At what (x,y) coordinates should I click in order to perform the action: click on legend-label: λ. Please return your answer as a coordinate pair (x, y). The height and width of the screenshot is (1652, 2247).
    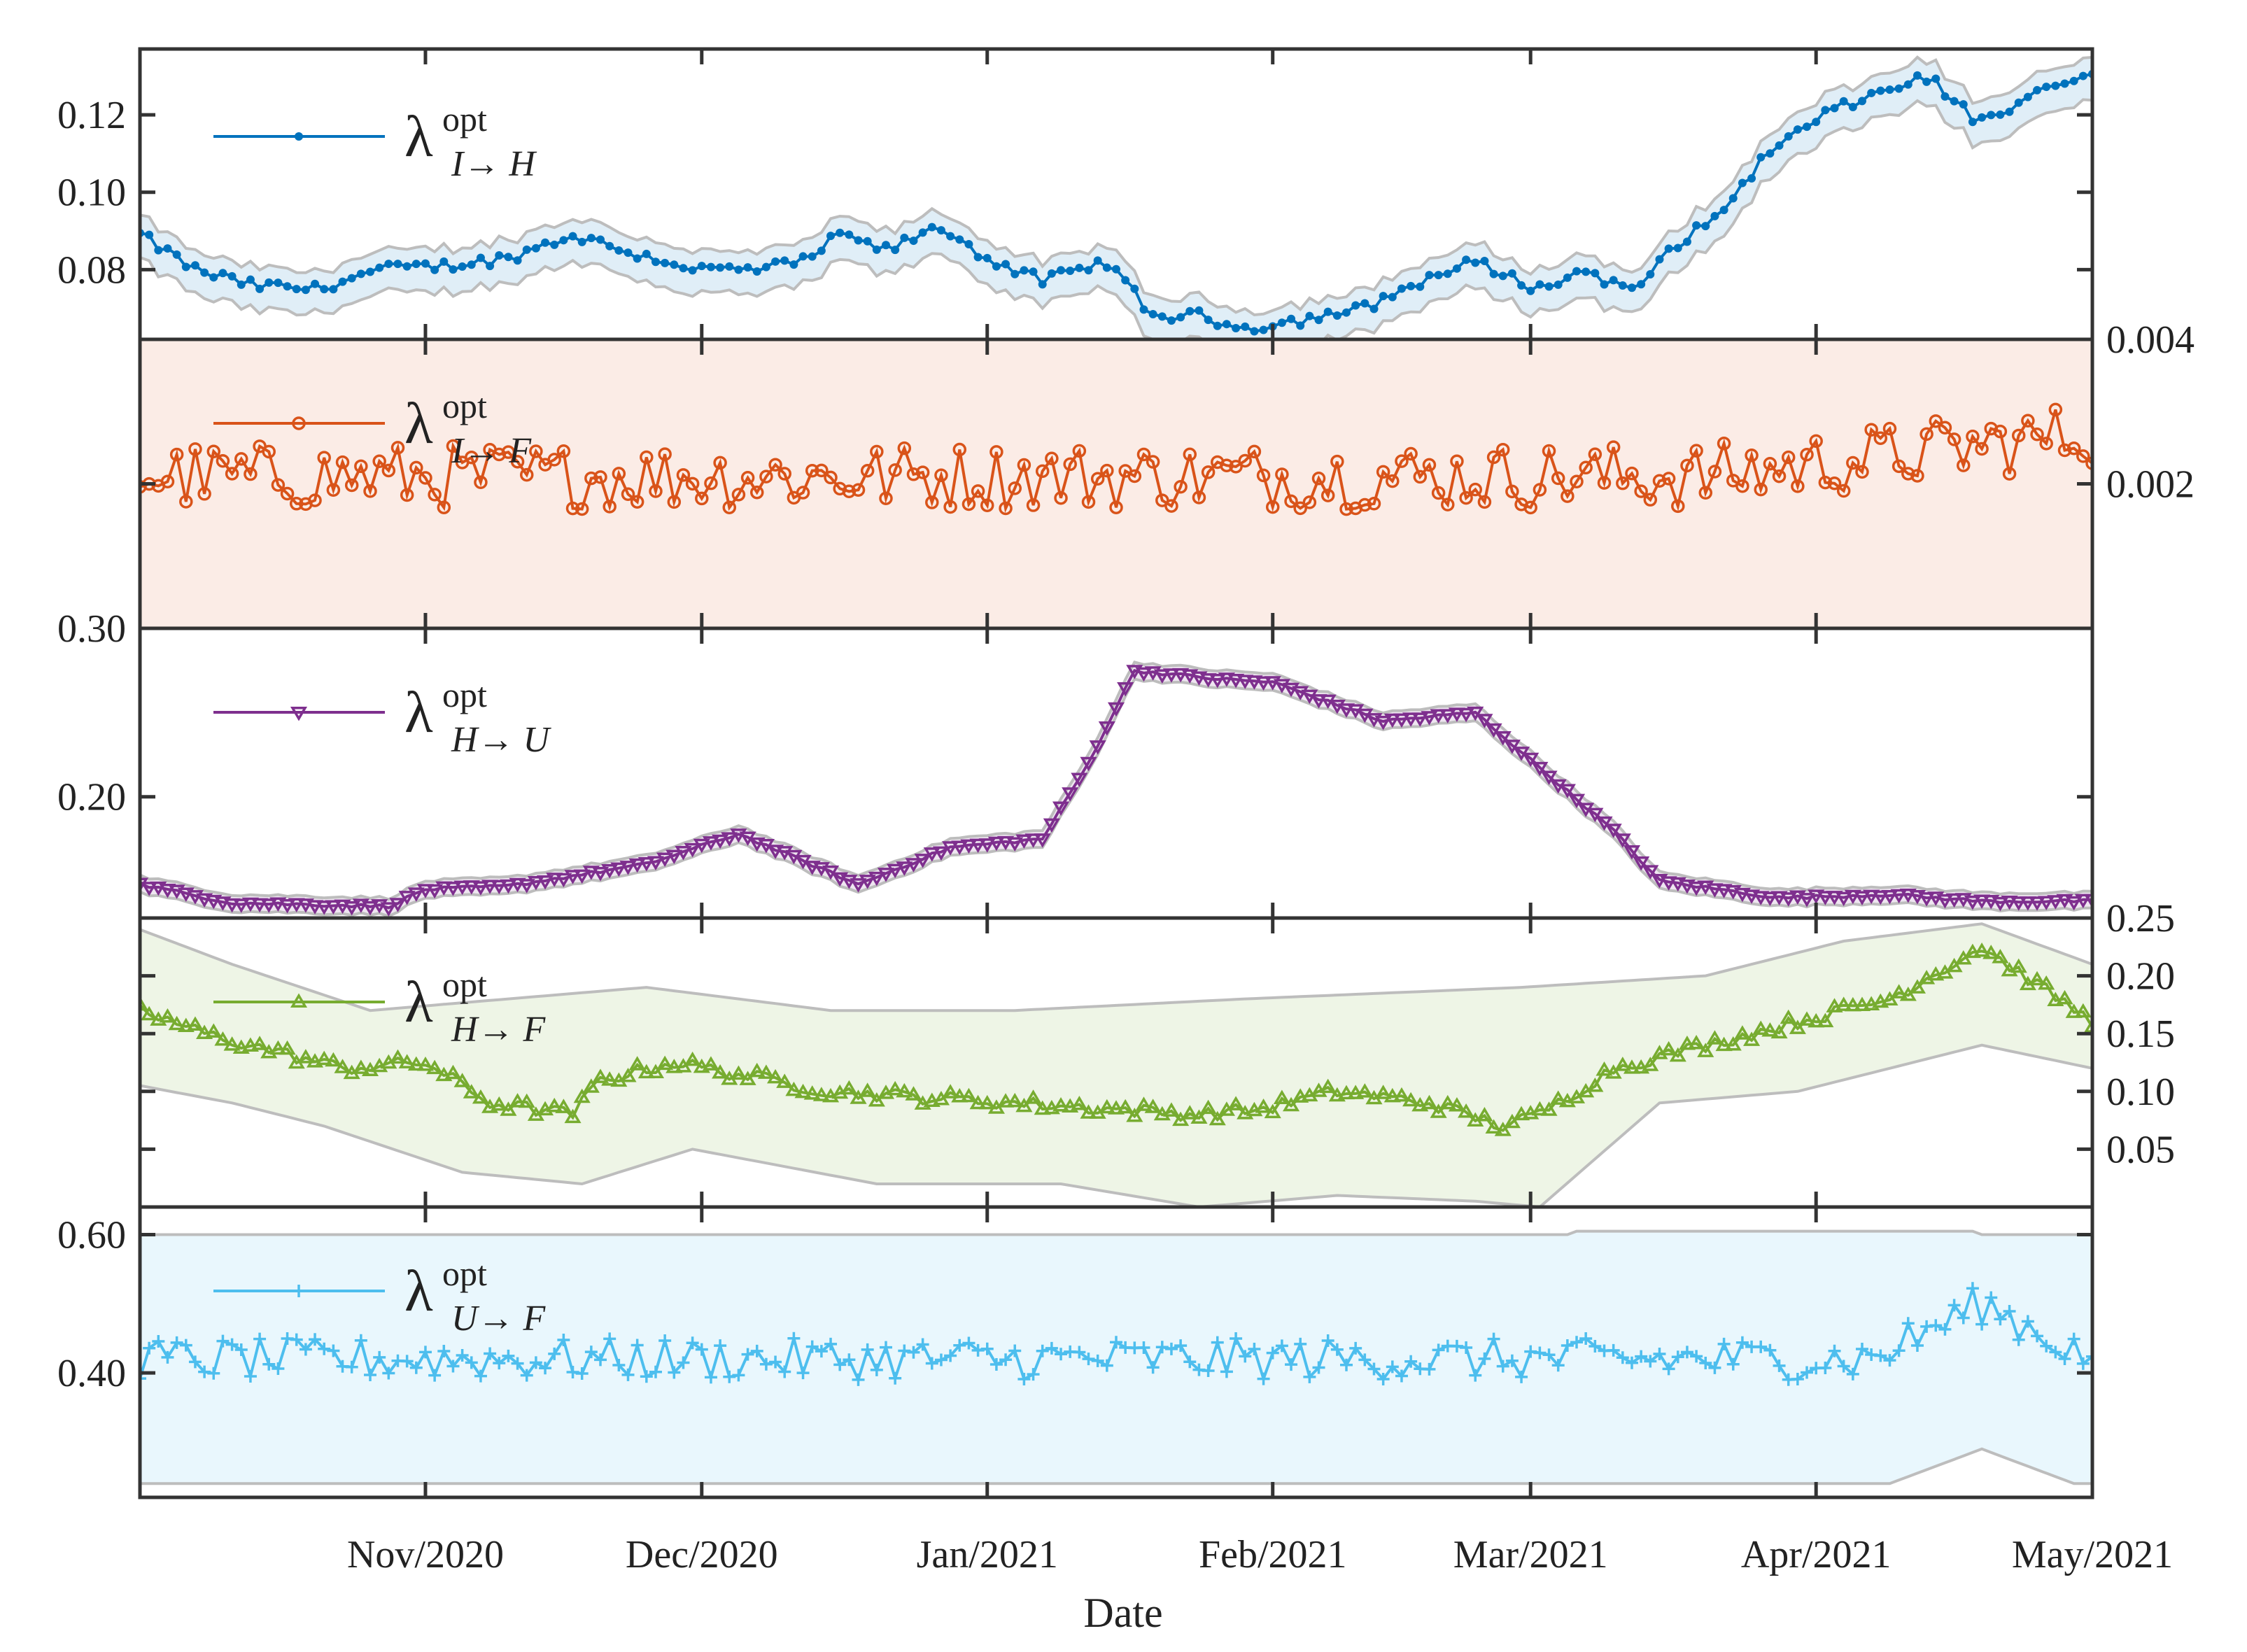
    Looking at the image, I should click on (418, 712).